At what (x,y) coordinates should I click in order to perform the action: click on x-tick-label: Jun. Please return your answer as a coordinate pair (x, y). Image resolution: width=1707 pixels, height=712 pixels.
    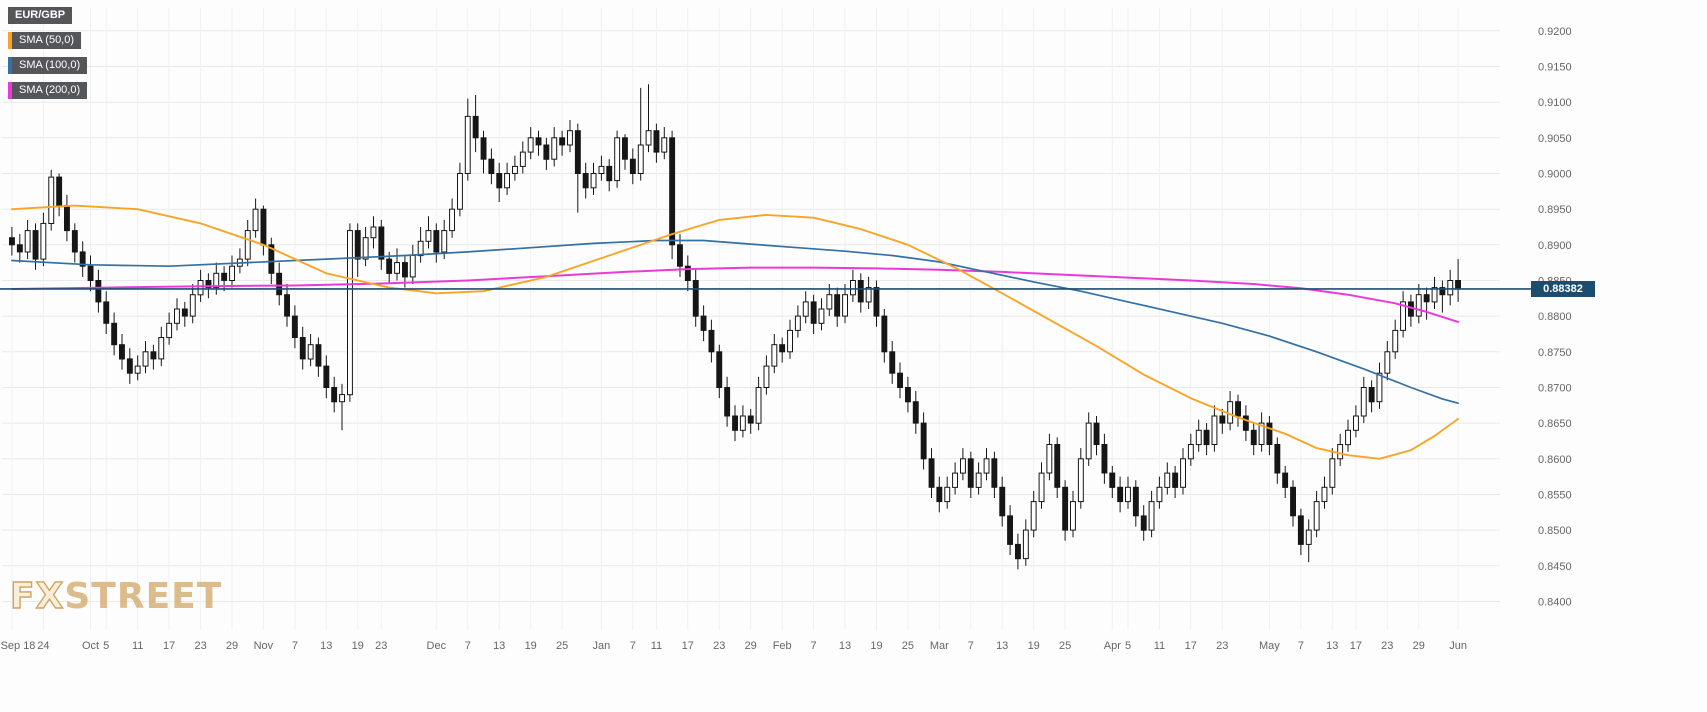
    Looking at the image, I should click on (1458, 646).